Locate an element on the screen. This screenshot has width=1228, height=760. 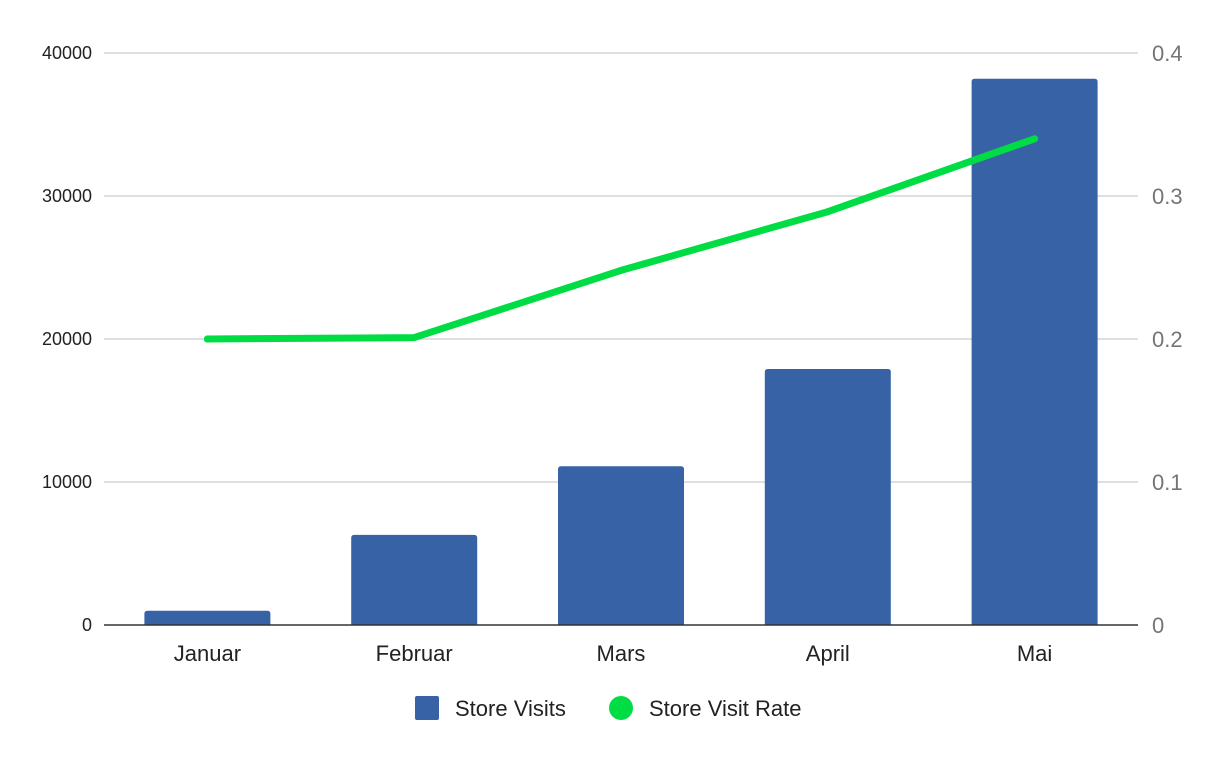
legend-label-store-visits: Store Visits is located at coordinates (510, 708).